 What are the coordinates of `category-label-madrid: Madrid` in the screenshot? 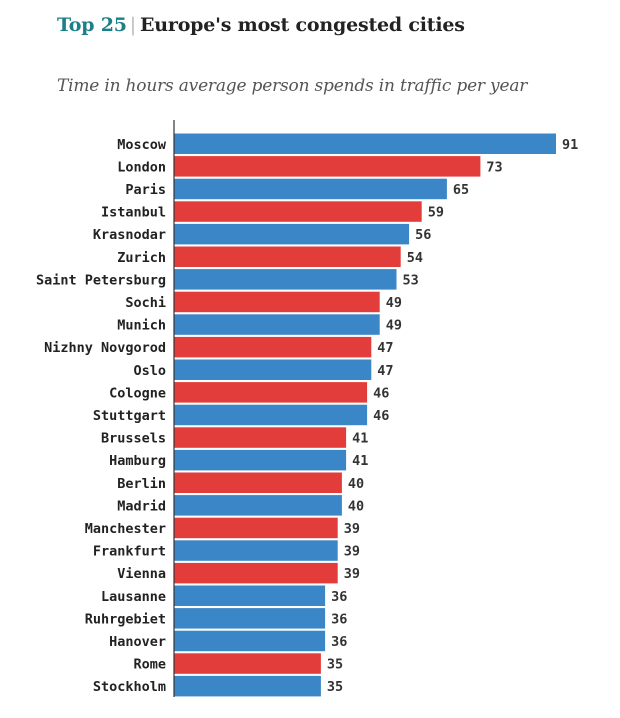 It's located at (141, 506).